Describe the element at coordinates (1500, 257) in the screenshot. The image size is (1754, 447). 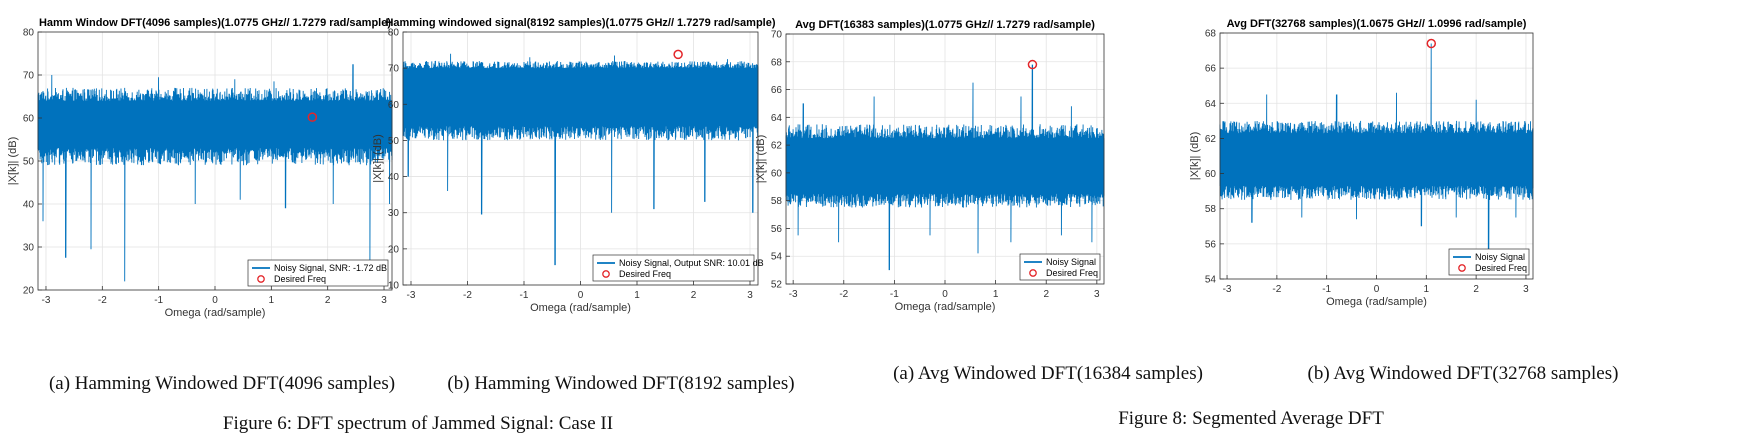
I see `legend-label-signal: Noisy Signal` at that location.